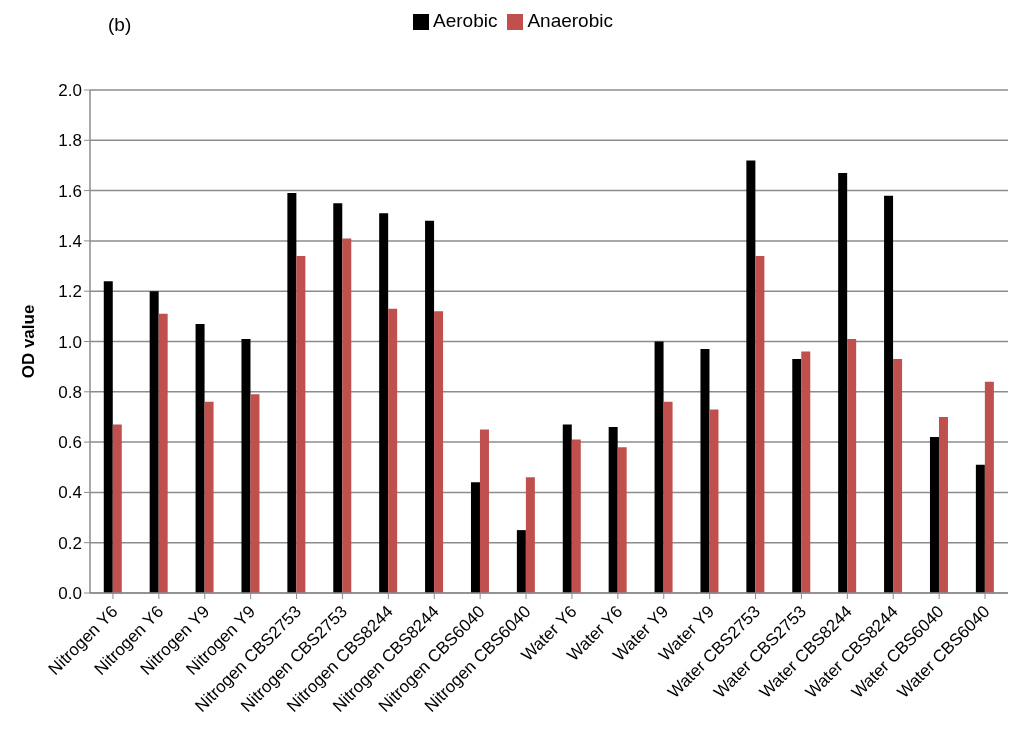 The image size is (1027, 749). What do you see at coordinates (70, 392) in the screenshot?
I see `y-tick-label: 0.8` at bounding box center [70, 392].